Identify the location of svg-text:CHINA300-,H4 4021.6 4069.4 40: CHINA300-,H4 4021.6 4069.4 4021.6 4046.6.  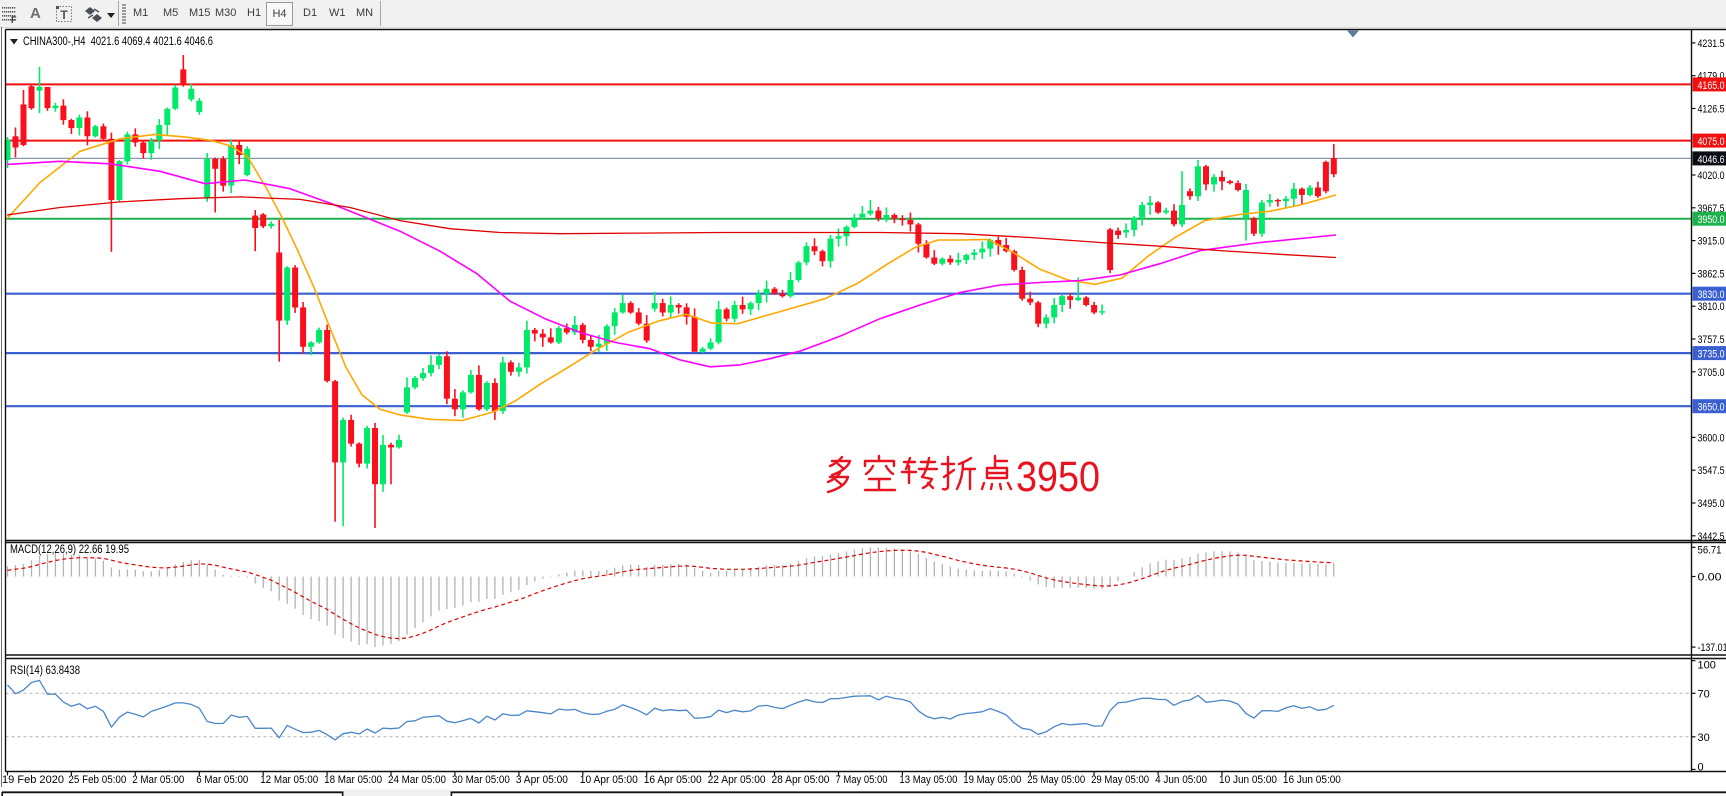
(118, 42).